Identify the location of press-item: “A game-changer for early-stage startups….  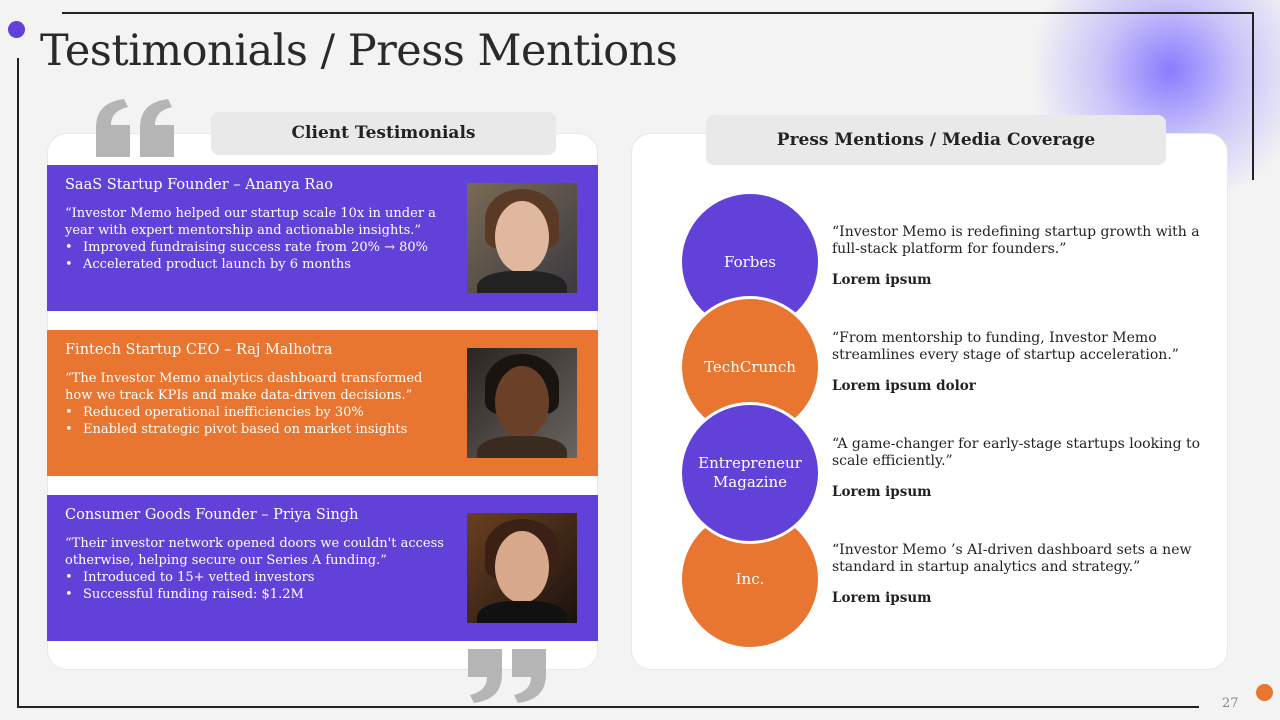
(1019, 468).